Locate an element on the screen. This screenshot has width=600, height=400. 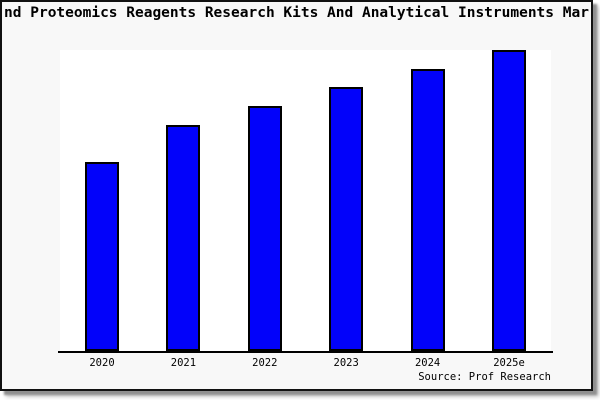
bar-2022 is located at coordinates (264, 228).